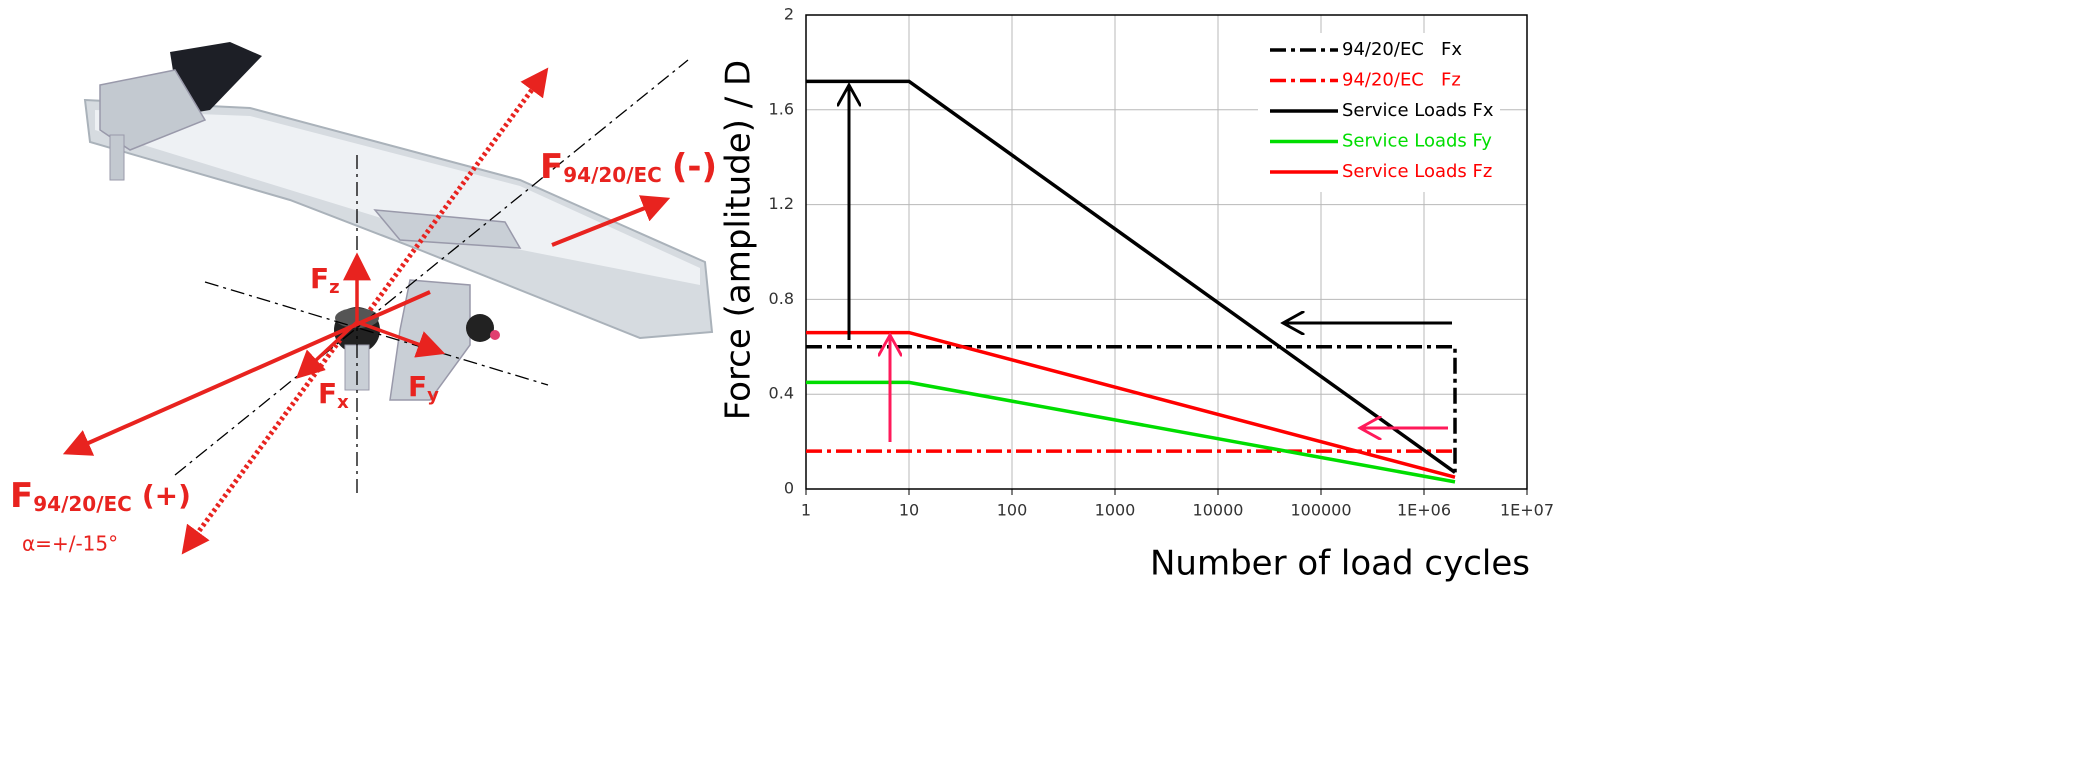 This screenshot has height=774, width=2087. What do you see at coordinates (433, 395) in the screenshot?
I see `subscript: y` at bounding box center [433, 395].